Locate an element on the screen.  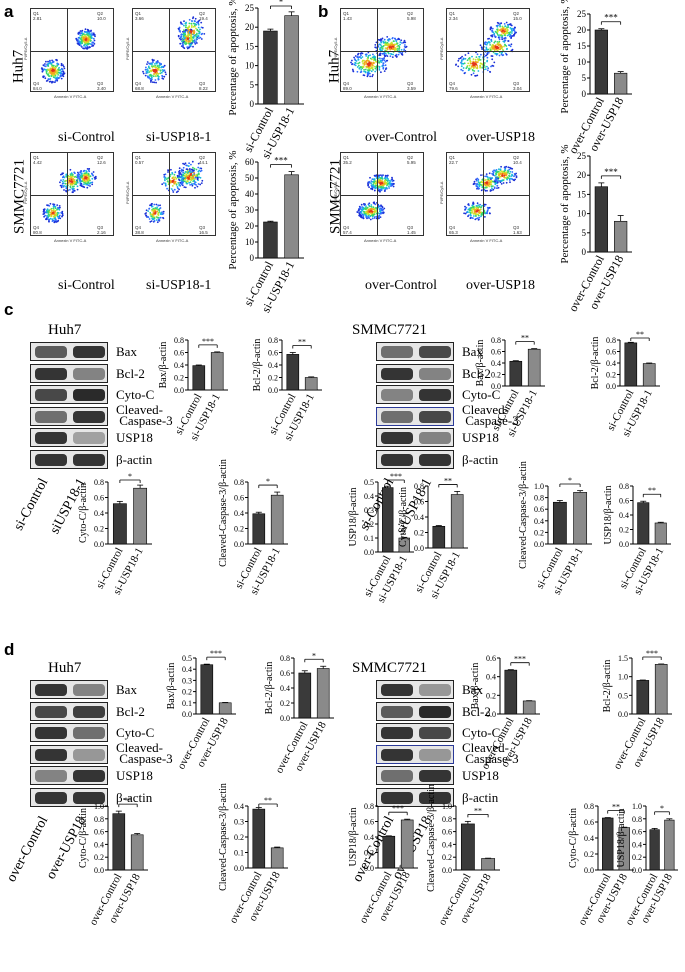
quadrant-value: Q4 80.8 is located at coordinates (37, 230).